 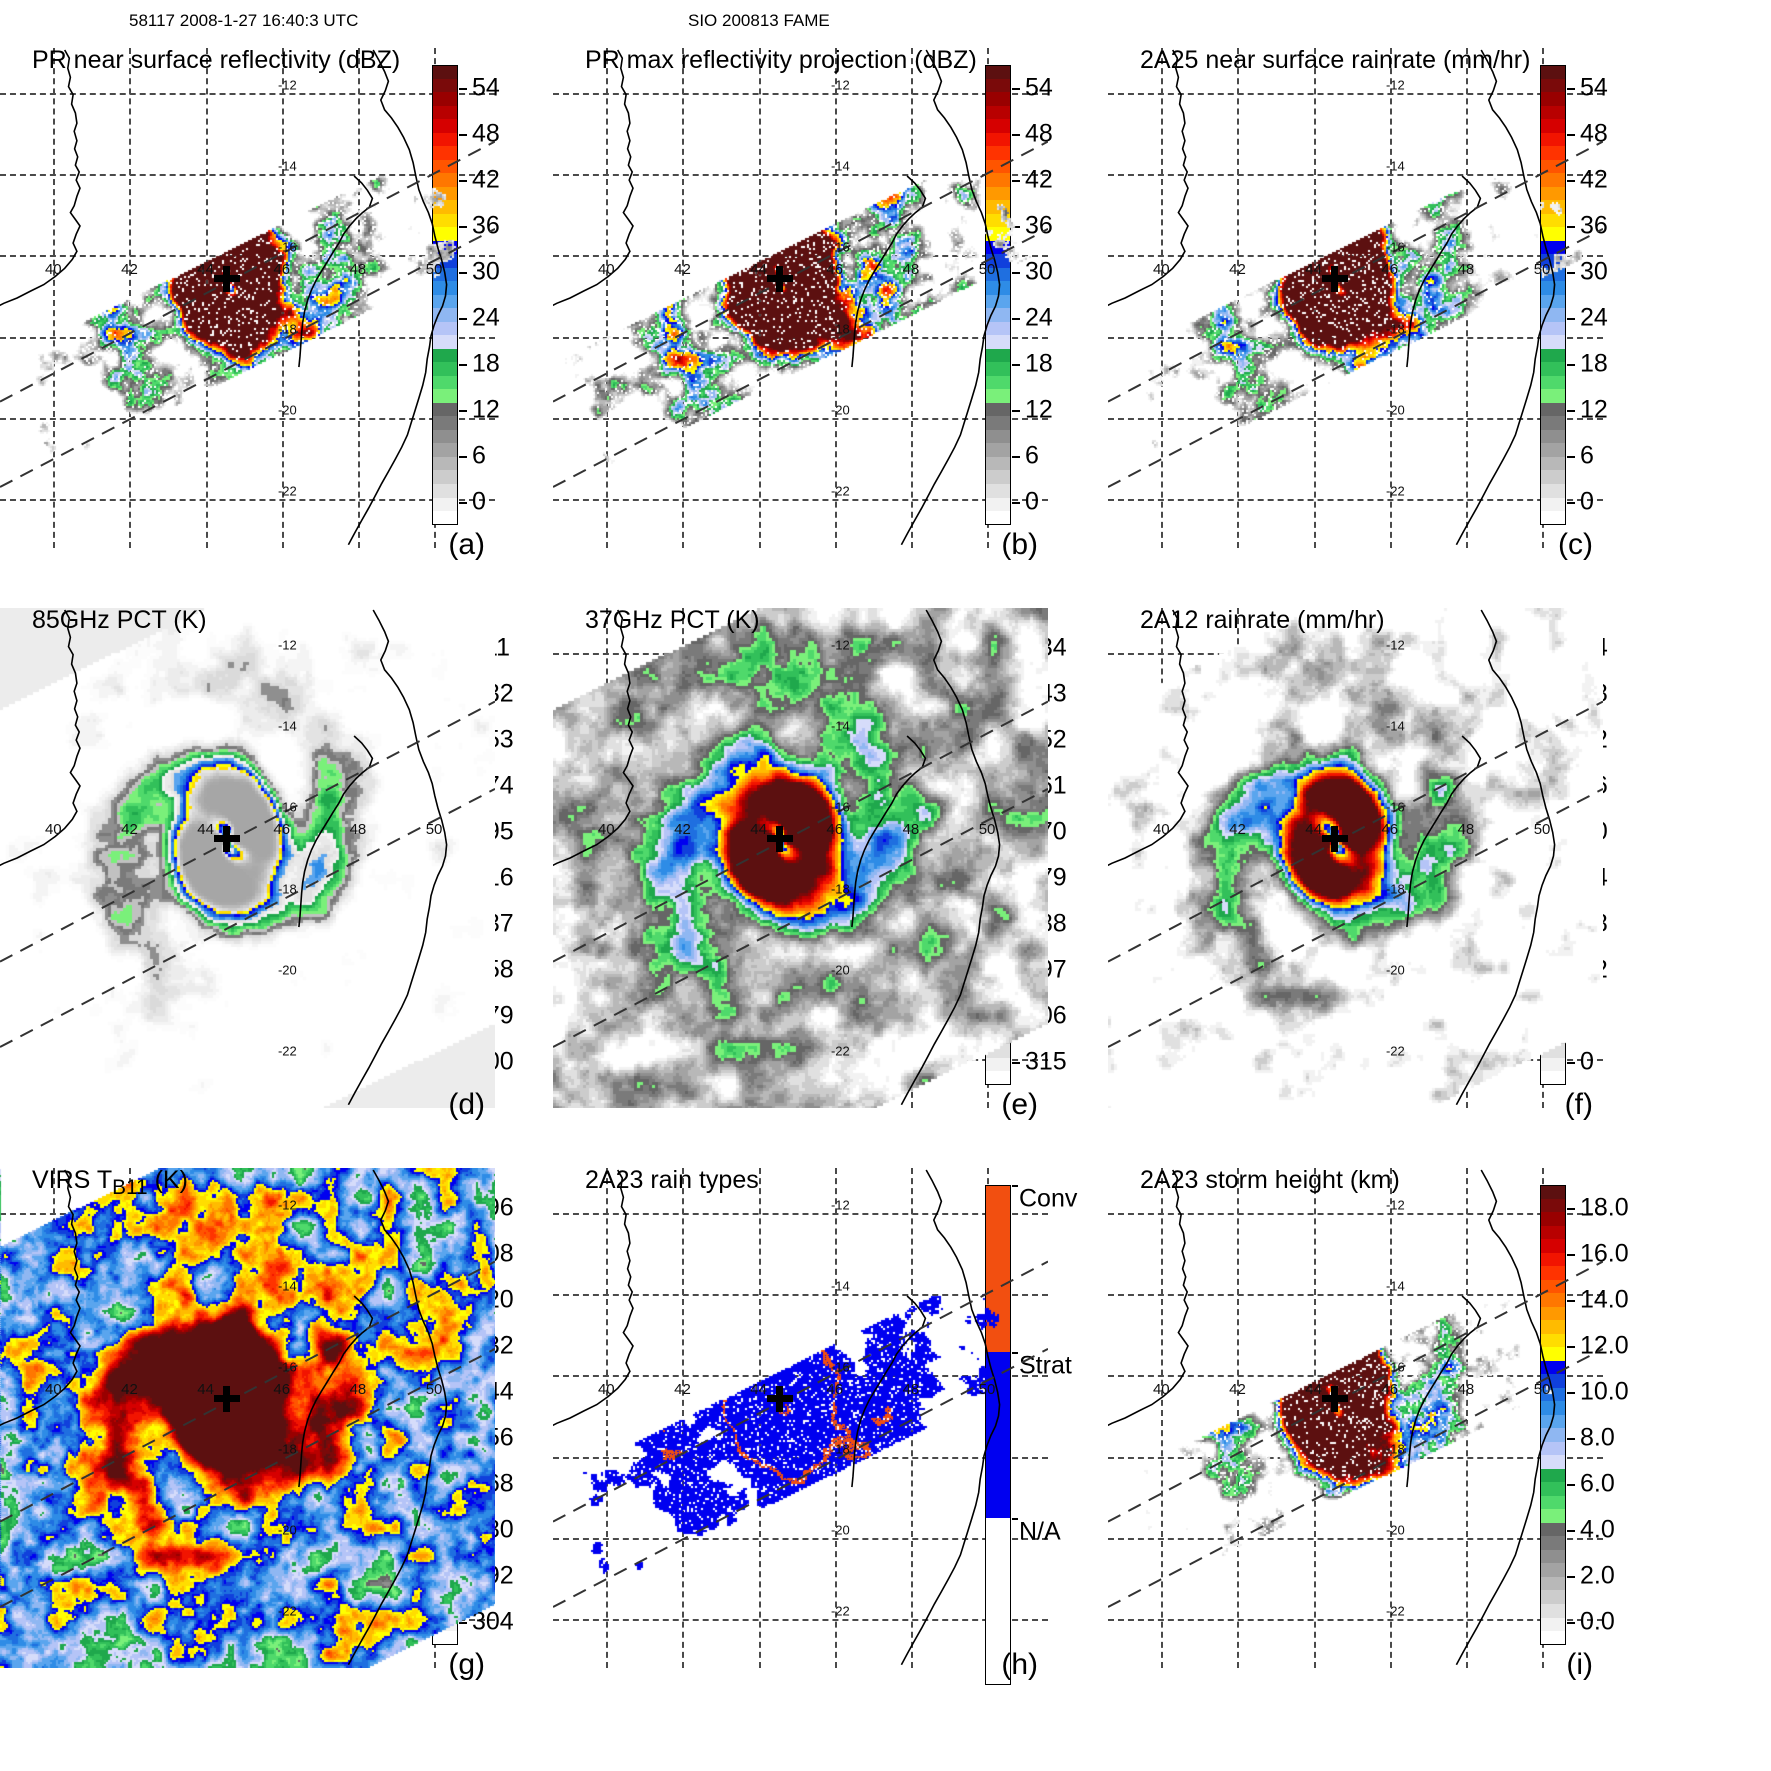 I want to click on panel-label: (b), so click(x=1019, y=544).